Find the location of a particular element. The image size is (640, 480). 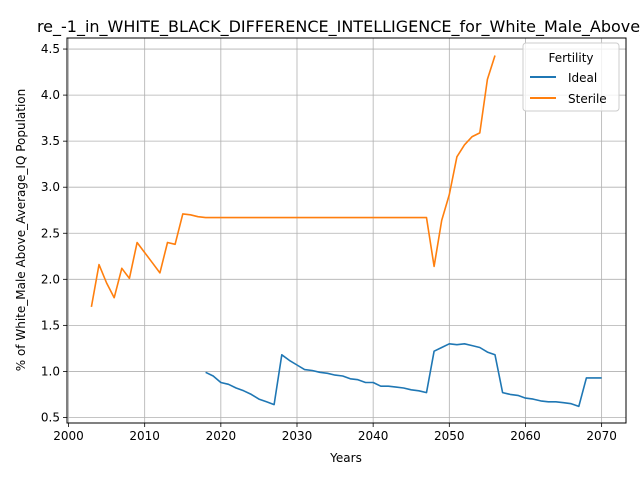

legend: Fertility Ideal Sterile is located at coordinates (571, 77).